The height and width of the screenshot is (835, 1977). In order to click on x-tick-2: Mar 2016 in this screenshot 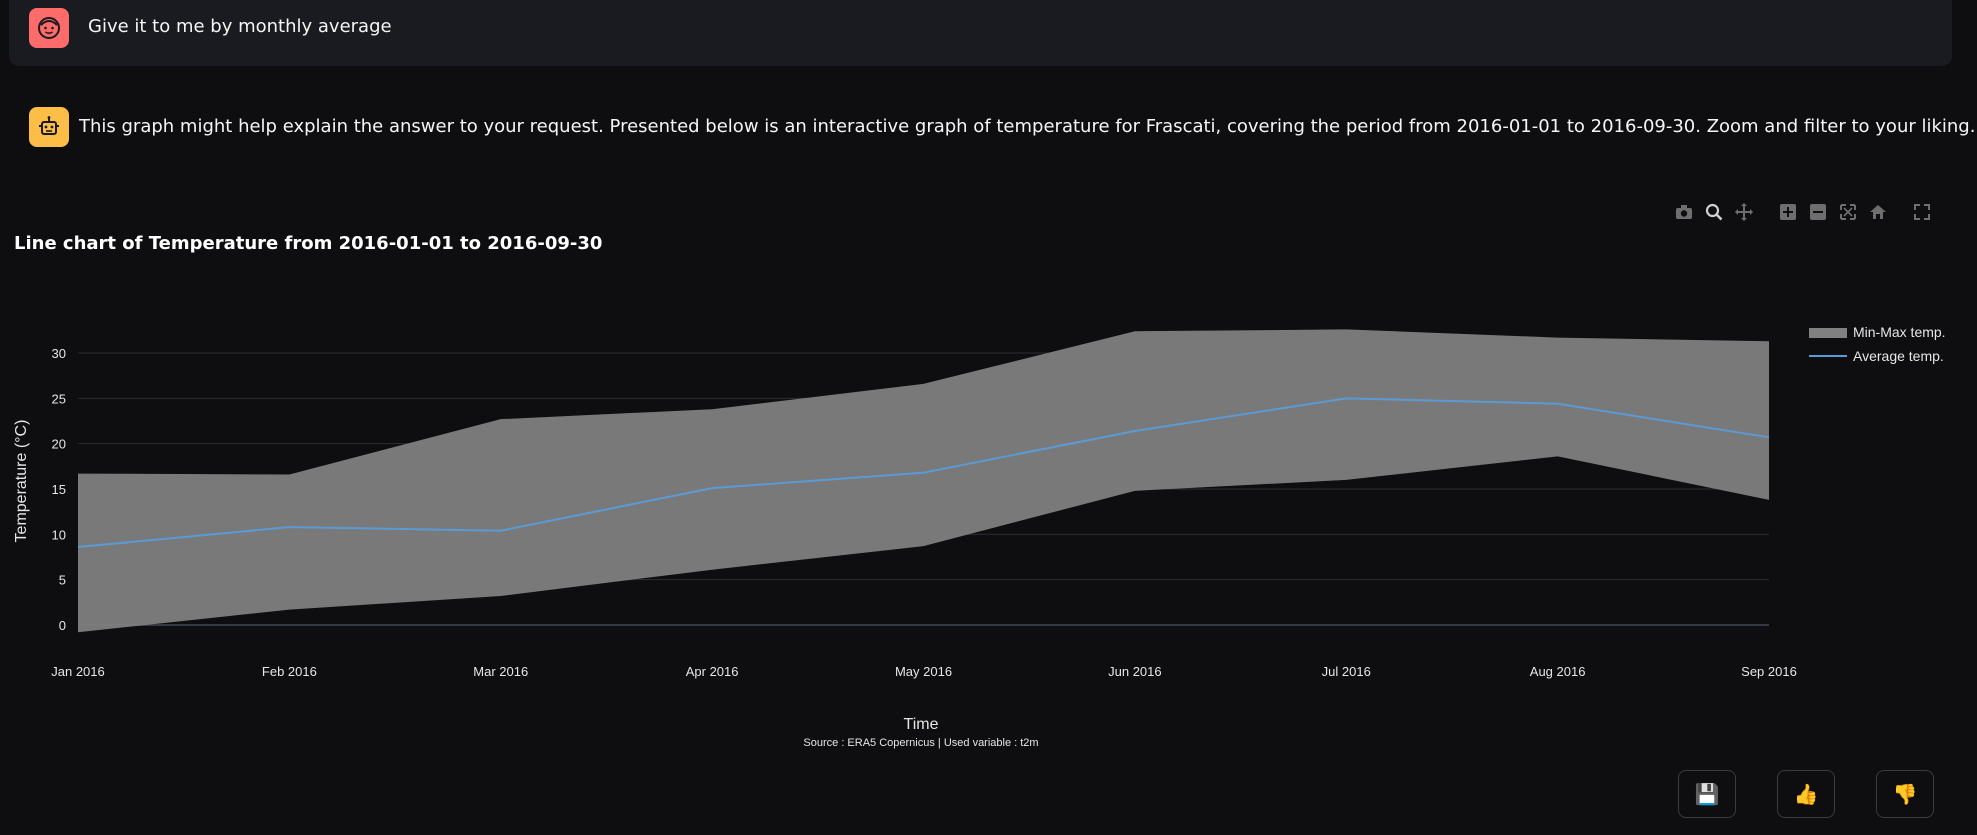, I will do `click(500, 671)`.